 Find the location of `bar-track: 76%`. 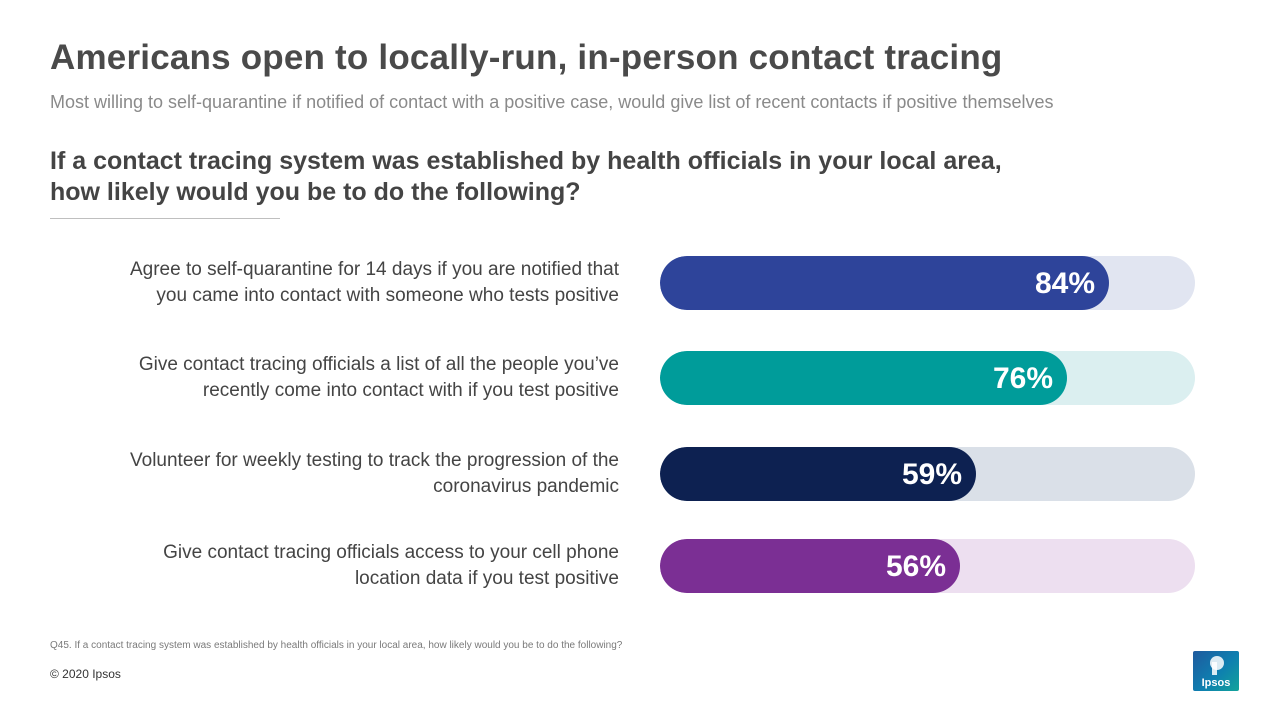

bar-track: 76% is located at coordinates (927, 378).